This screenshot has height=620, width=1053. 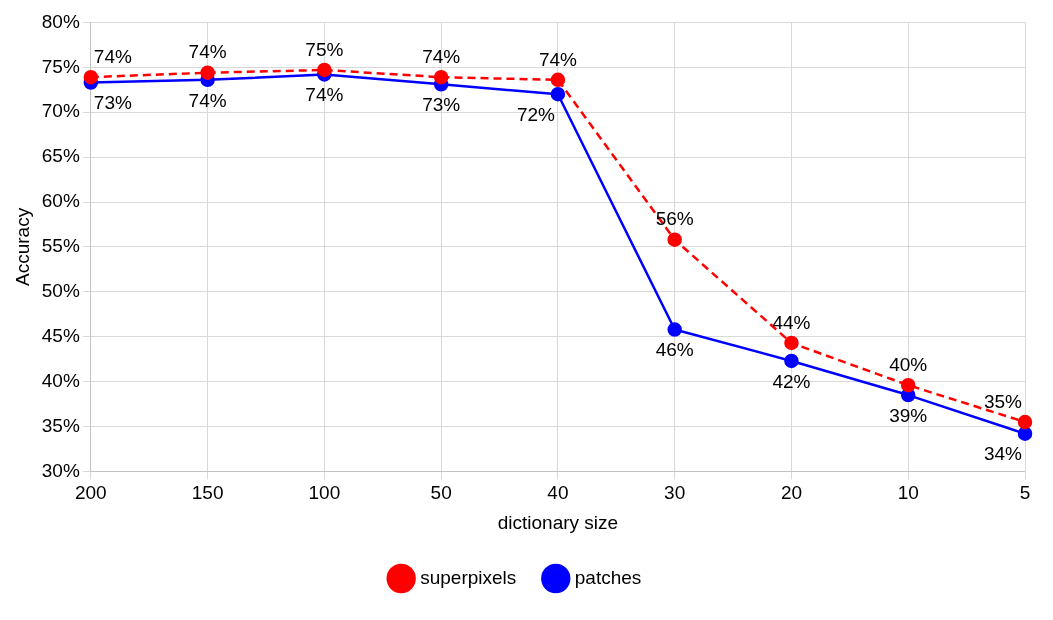 I want to click on legend-label: patches, so click(x=608, y=577).